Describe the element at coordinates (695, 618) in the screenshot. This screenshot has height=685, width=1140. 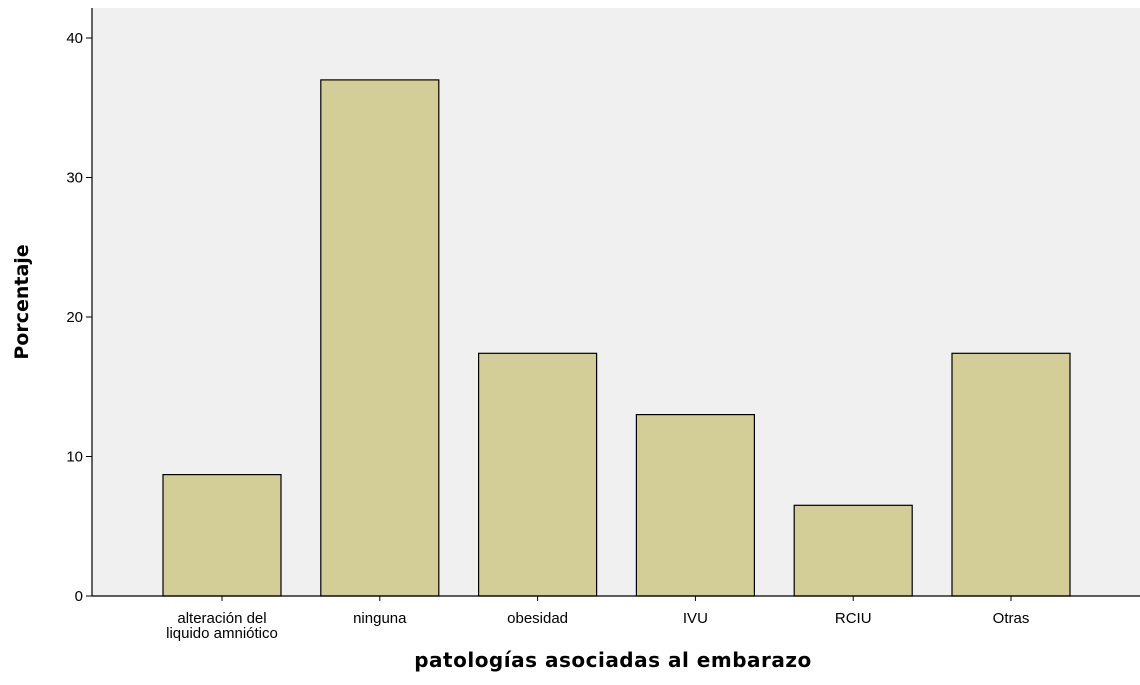
I see `x-tick-label: IVU` at that location.